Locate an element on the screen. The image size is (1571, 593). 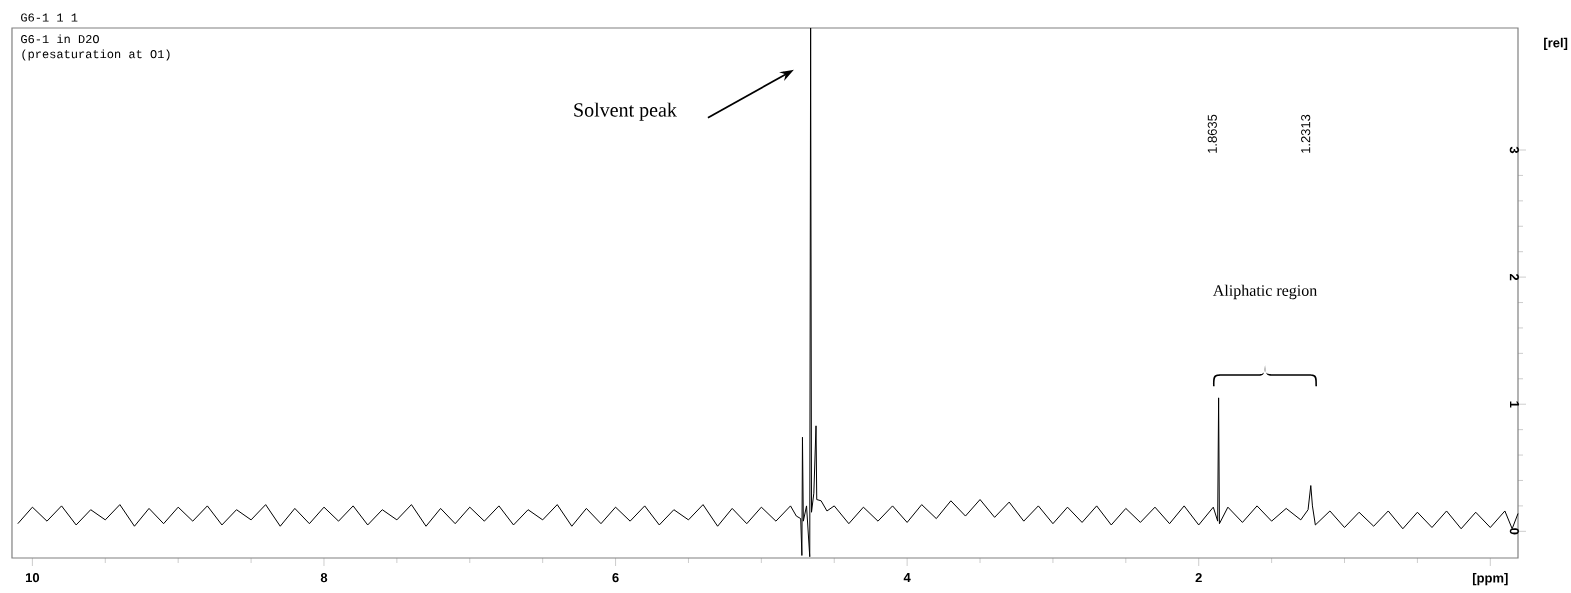
x-tick-label: 4 is located at coordinates (907, 577).